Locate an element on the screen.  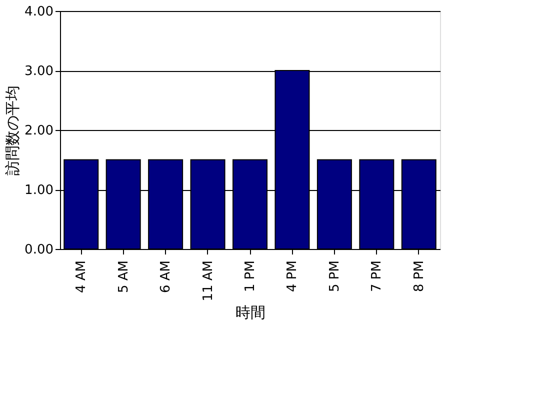
x-tick-label: 6 AM is located at coordinates (166, 277).